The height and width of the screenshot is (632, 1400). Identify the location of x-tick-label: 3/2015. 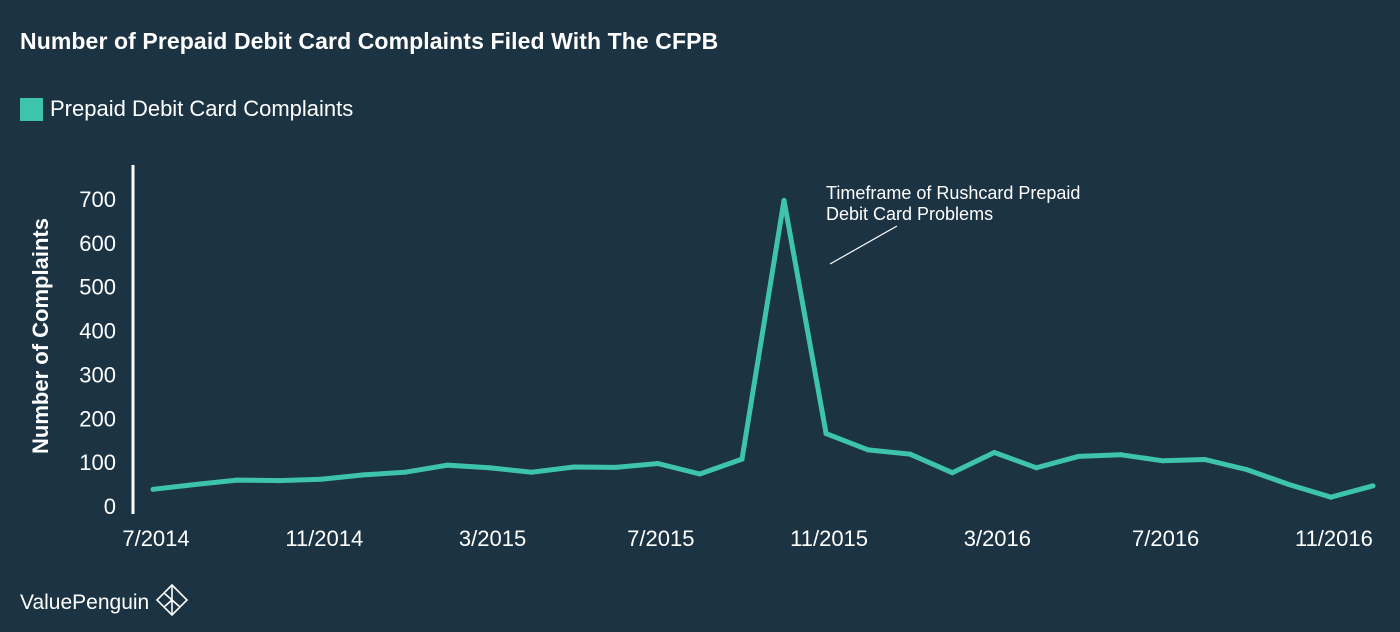
(492, 538).